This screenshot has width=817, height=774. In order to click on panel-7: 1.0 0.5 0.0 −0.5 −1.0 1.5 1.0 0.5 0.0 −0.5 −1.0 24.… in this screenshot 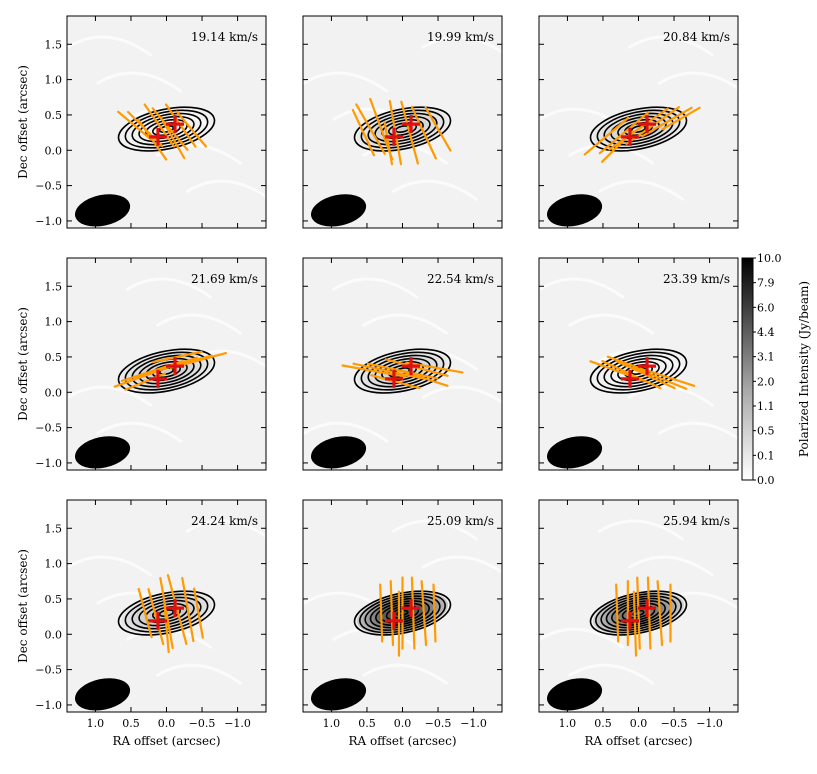, I will do `click(141, 623)`.